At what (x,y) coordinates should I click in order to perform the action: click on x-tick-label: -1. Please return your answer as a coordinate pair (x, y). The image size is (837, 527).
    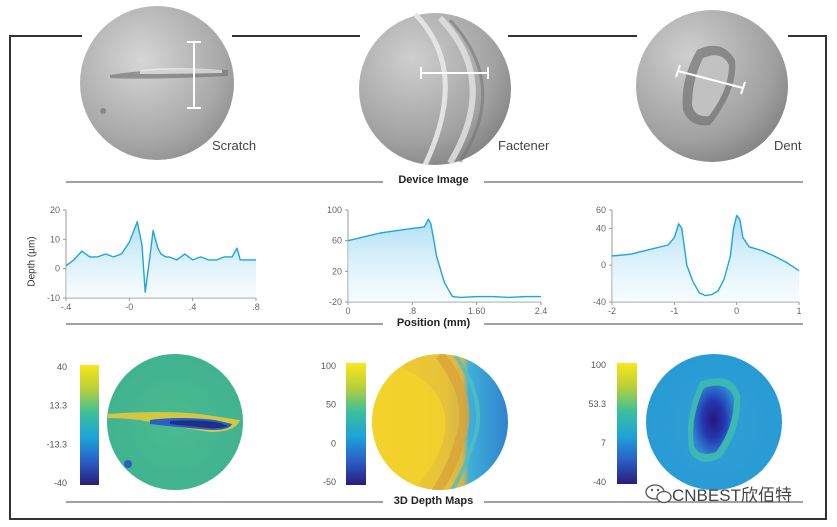
    Looking at the image, I should click on (674, 311).